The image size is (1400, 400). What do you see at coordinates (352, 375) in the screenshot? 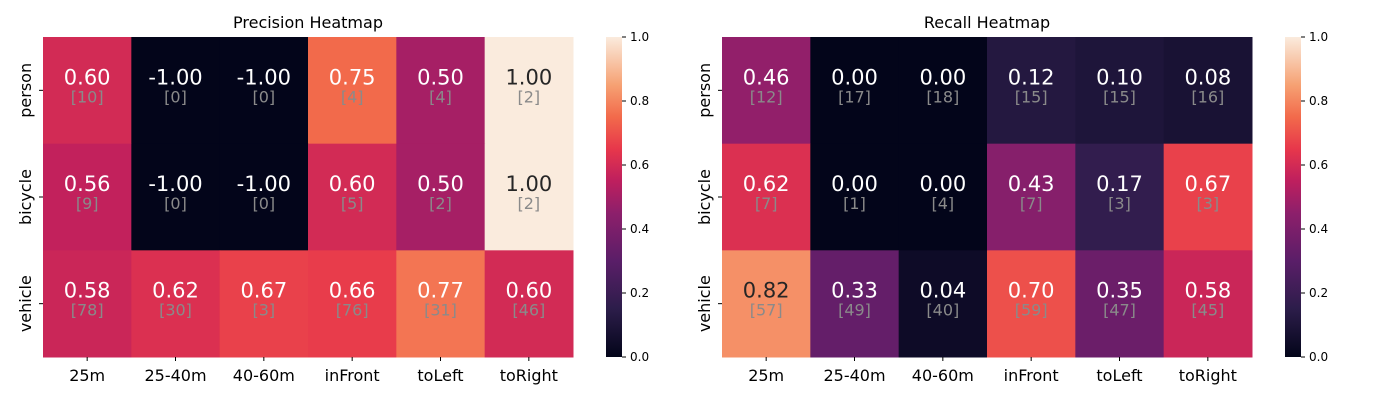
I see `x-tick-label: inFront` at bounding box center [352, 375].